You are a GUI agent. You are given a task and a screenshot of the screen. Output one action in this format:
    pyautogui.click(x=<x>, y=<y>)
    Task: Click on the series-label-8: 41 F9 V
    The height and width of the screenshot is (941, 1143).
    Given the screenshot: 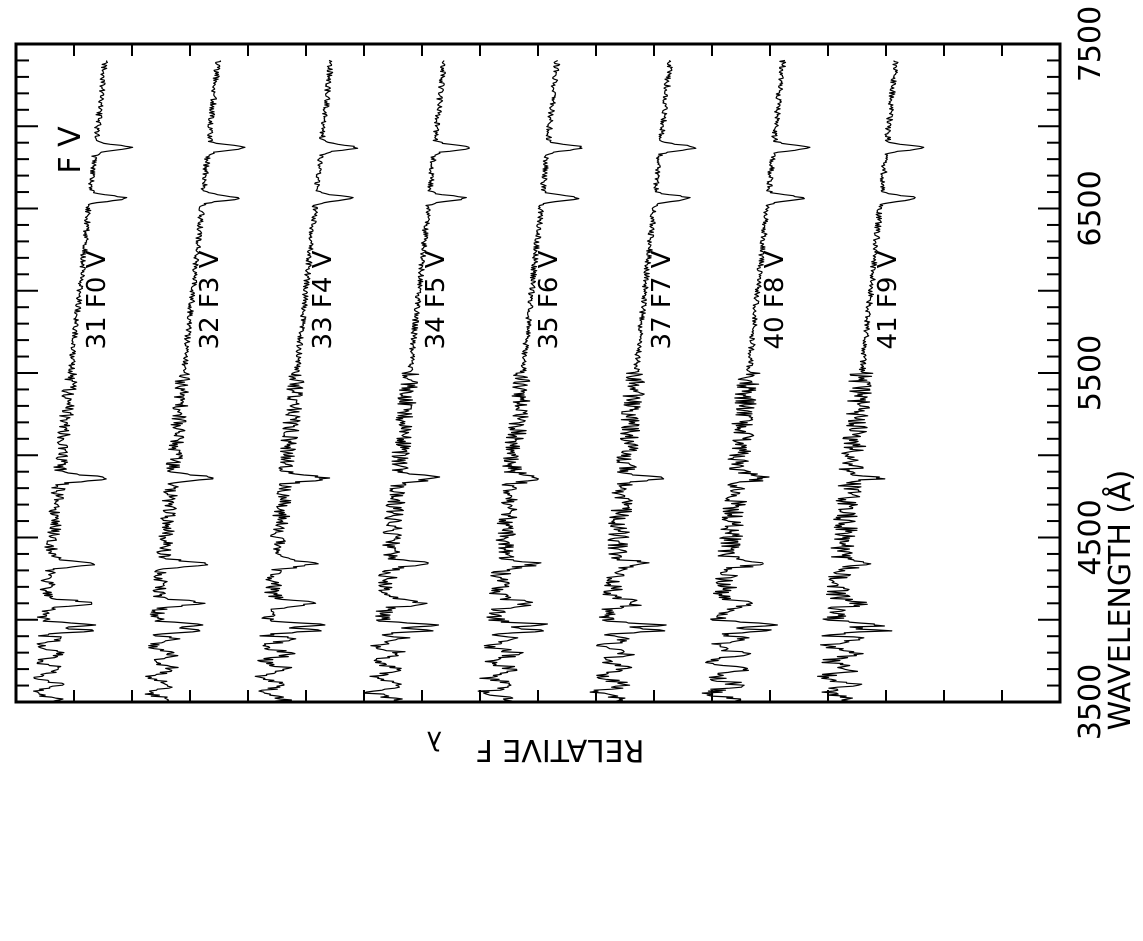 What is the action you would take?
    pyautogui.click(x=888, y=299)
    